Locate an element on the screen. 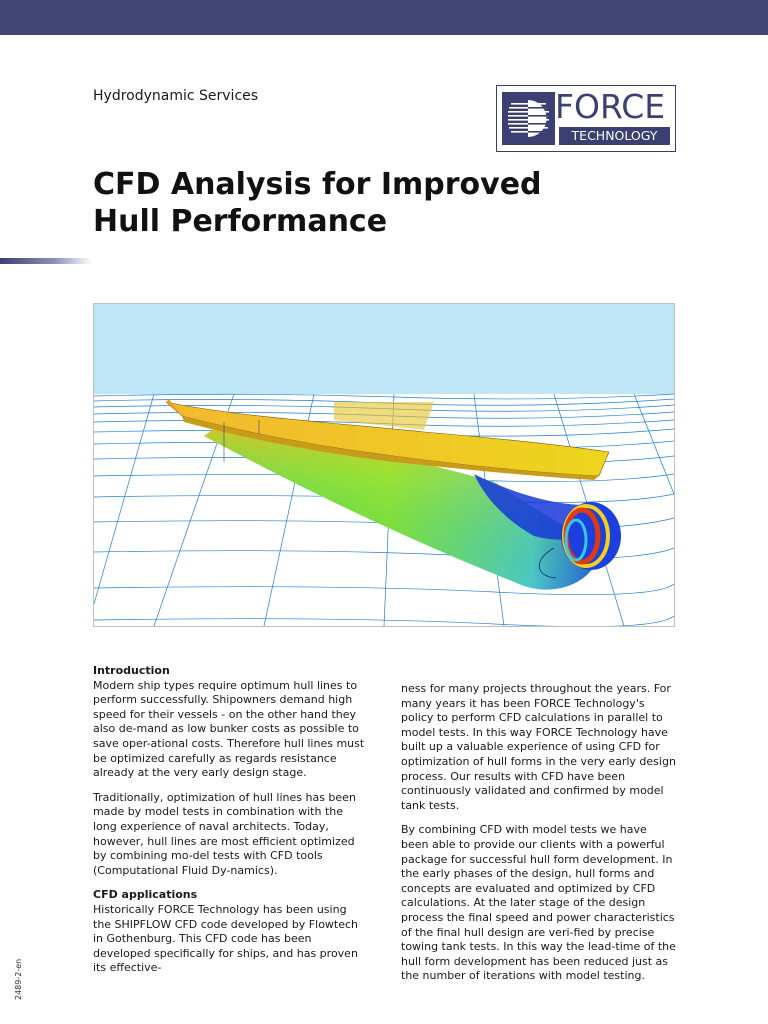 The image size is (768, 1024). title-line-1: CFD Analysis for Improved is located at coordinates (317, 184).